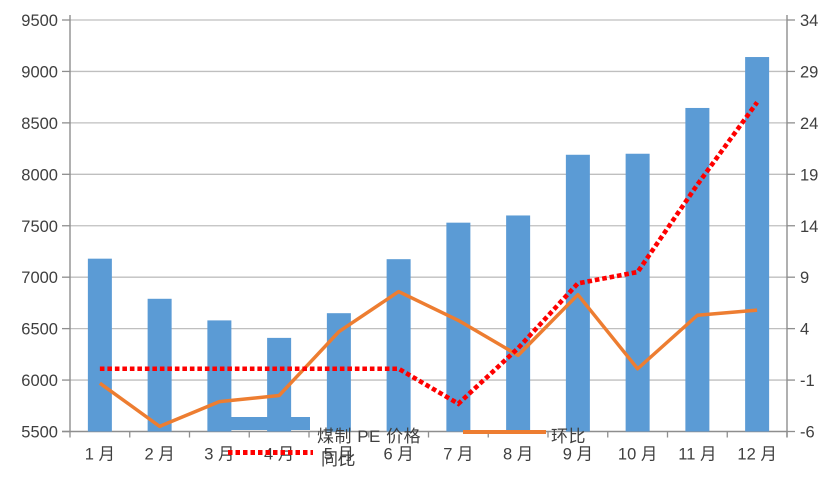 The width and height of the screenshot is (831, 486). I want to click on y-axis-left-tick-label: 8500, so click(39, 124).